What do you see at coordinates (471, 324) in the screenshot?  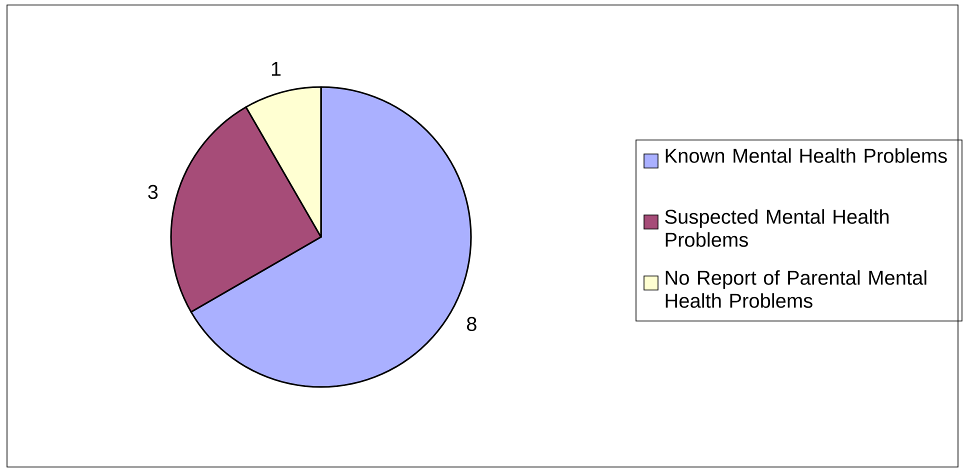 I see `data-label: 8` at bounding box center [471, 324].